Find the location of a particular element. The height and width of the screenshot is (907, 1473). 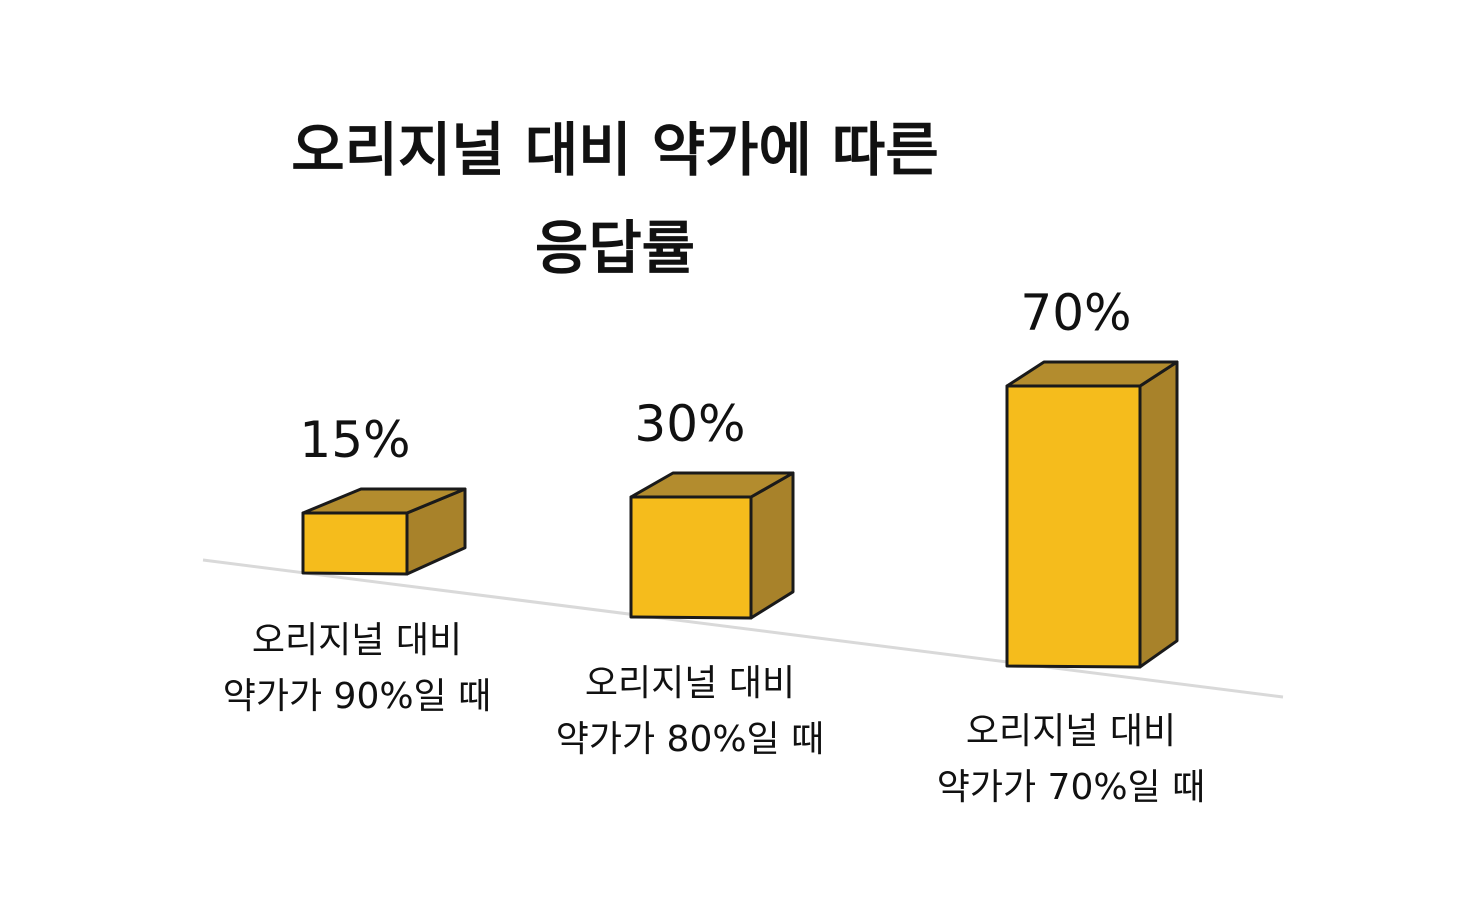

category-label-2-line-2: 약가가 80%일 때 is located at coordinates (690, 739).